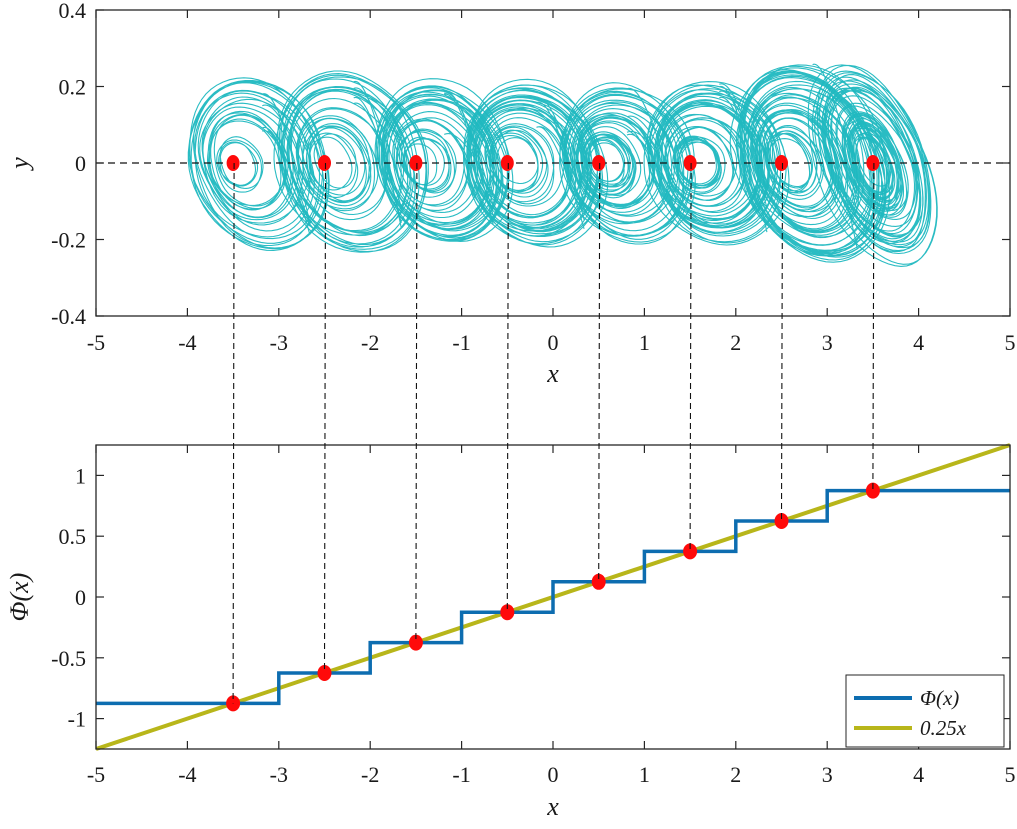 Image resolution: width=1017 pixels, height=829 pixels. What do you see at coordinates (68, 658) in the screenshot?
I see `y-tick-label: -0.5` at bounding box center [68, 658].